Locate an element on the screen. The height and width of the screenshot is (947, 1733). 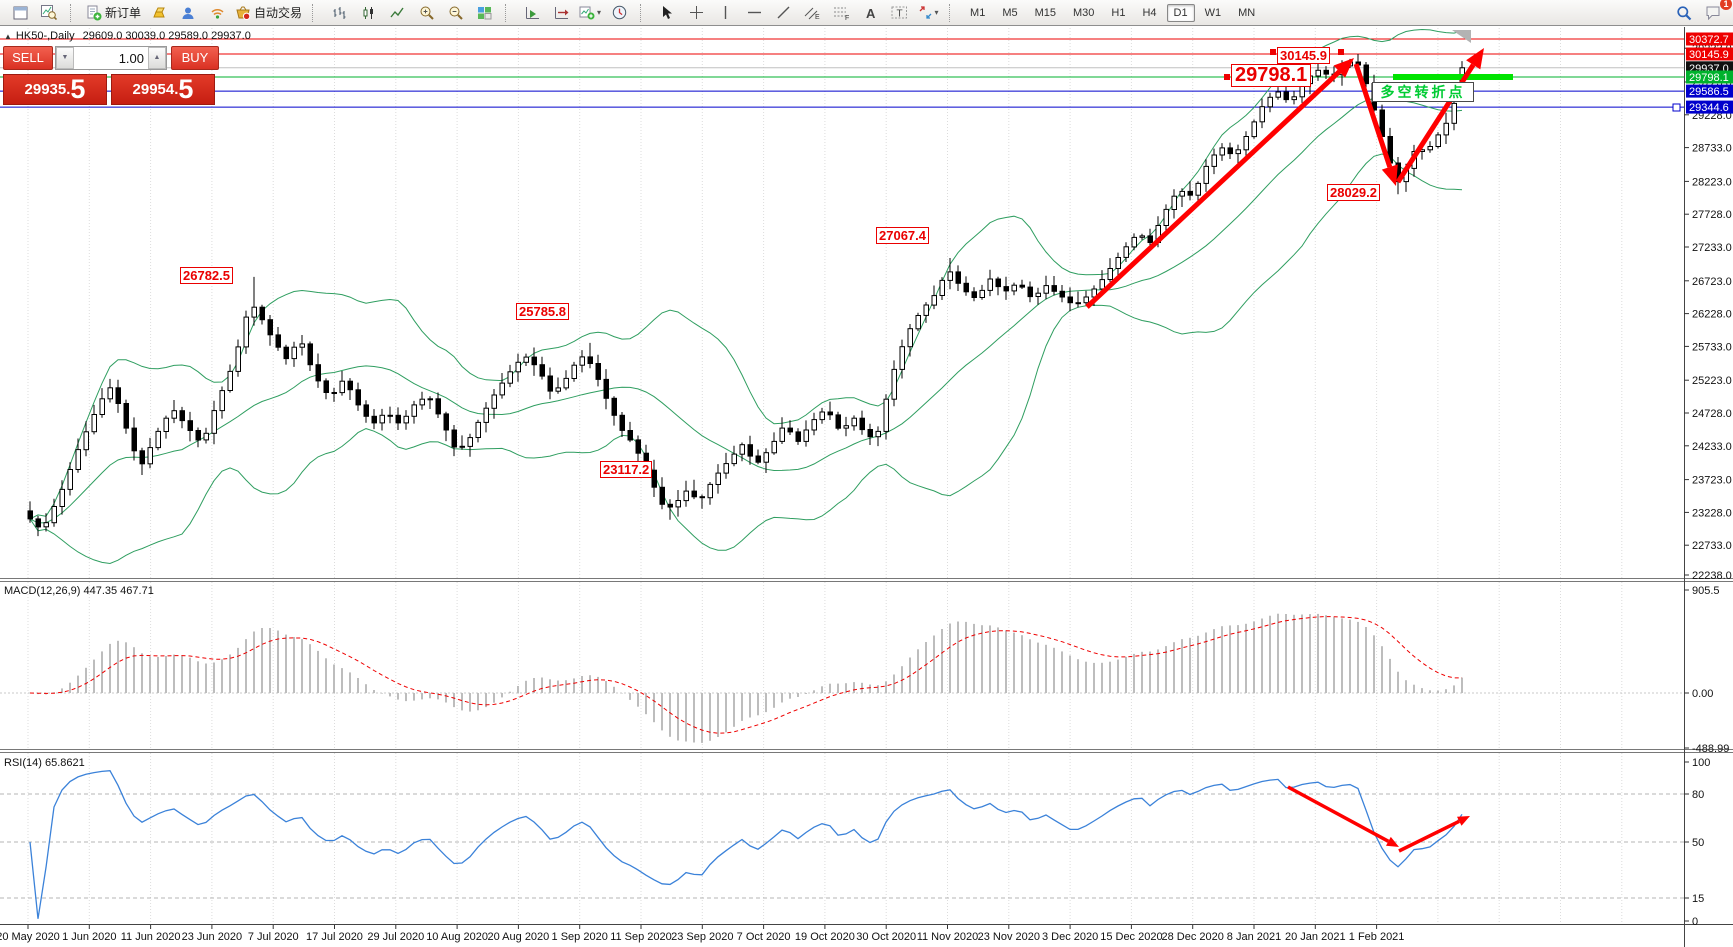
chat-icon: 1 is located at coordinates (1715, 12).